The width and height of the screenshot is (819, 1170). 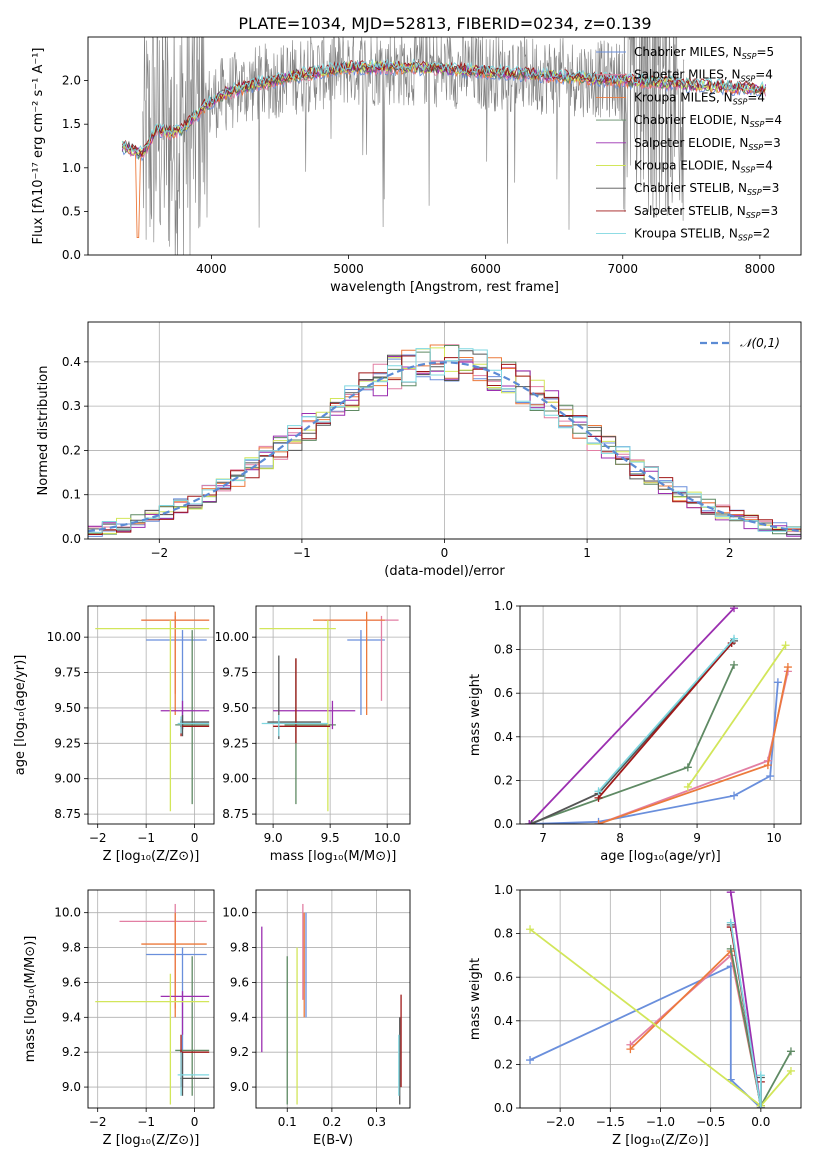 What do you see at coordinates (333, 999) in the screenshot?
I see `axes-frame` at bounding box center [333, 999].